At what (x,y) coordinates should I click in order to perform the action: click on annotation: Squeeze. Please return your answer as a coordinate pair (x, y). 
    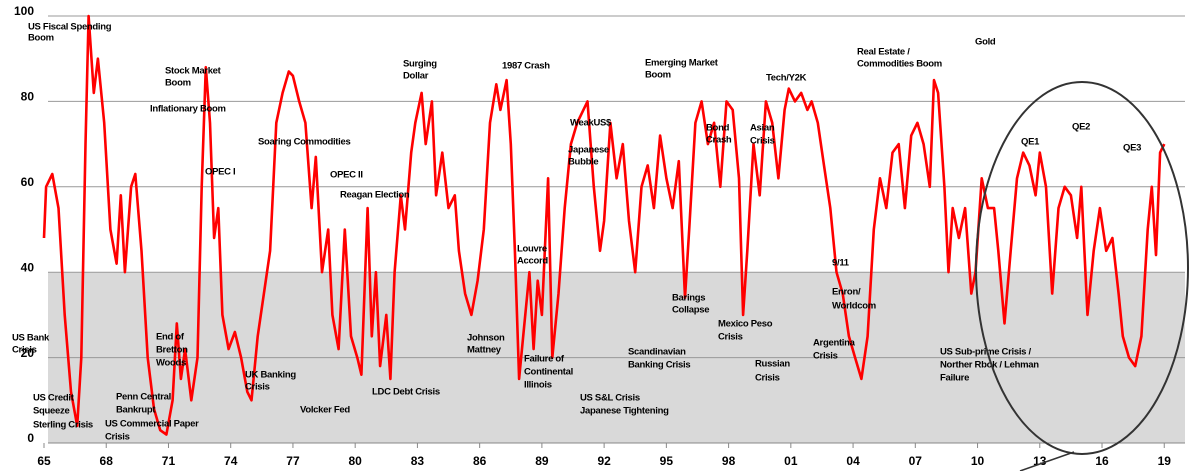
    Looking at the image, I should click on (51, 411).